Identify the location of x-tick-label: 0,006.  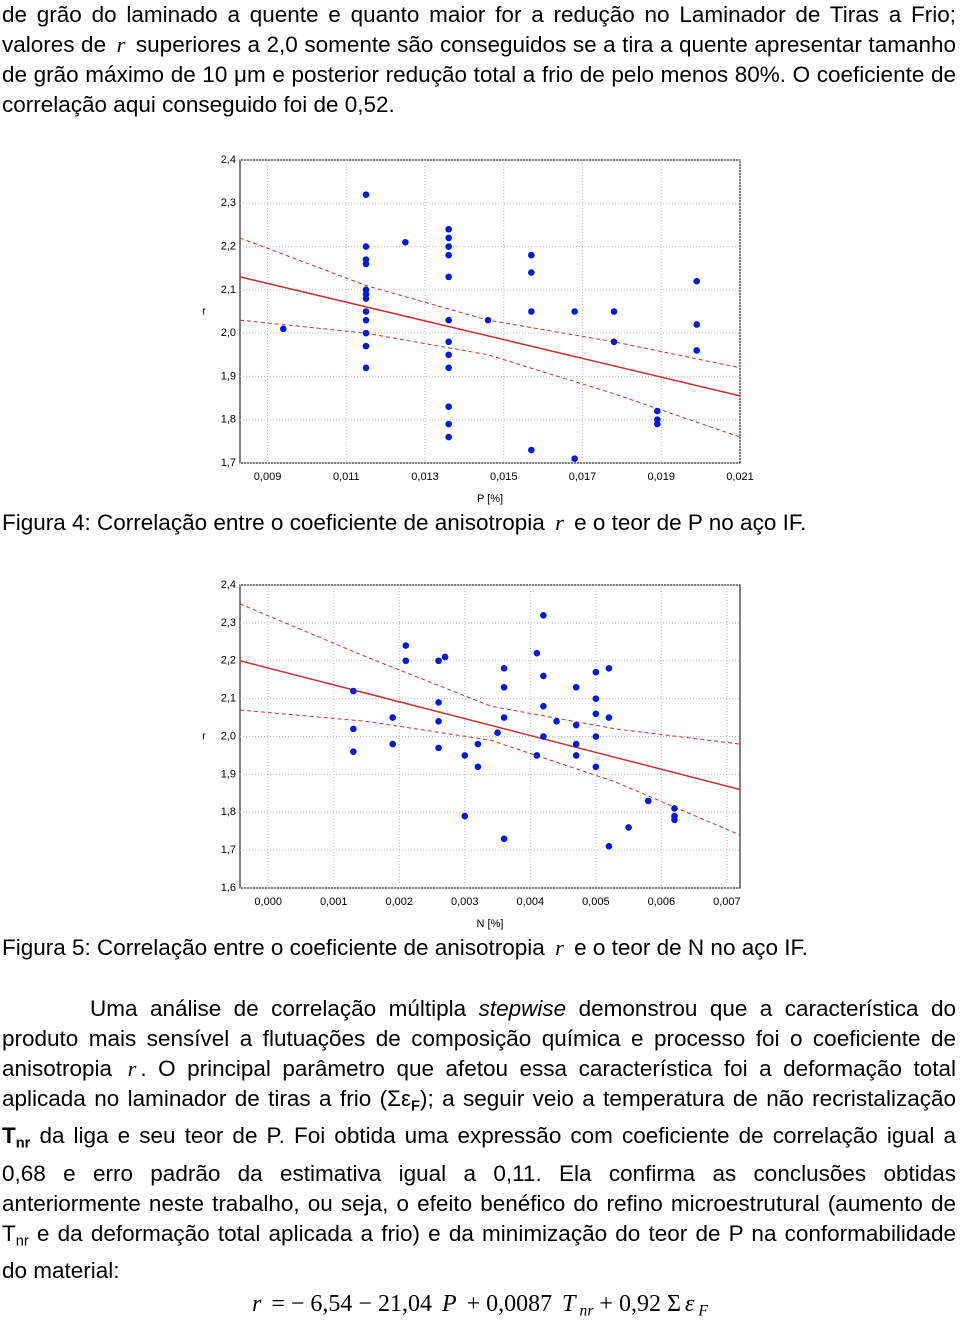
(662, 902).